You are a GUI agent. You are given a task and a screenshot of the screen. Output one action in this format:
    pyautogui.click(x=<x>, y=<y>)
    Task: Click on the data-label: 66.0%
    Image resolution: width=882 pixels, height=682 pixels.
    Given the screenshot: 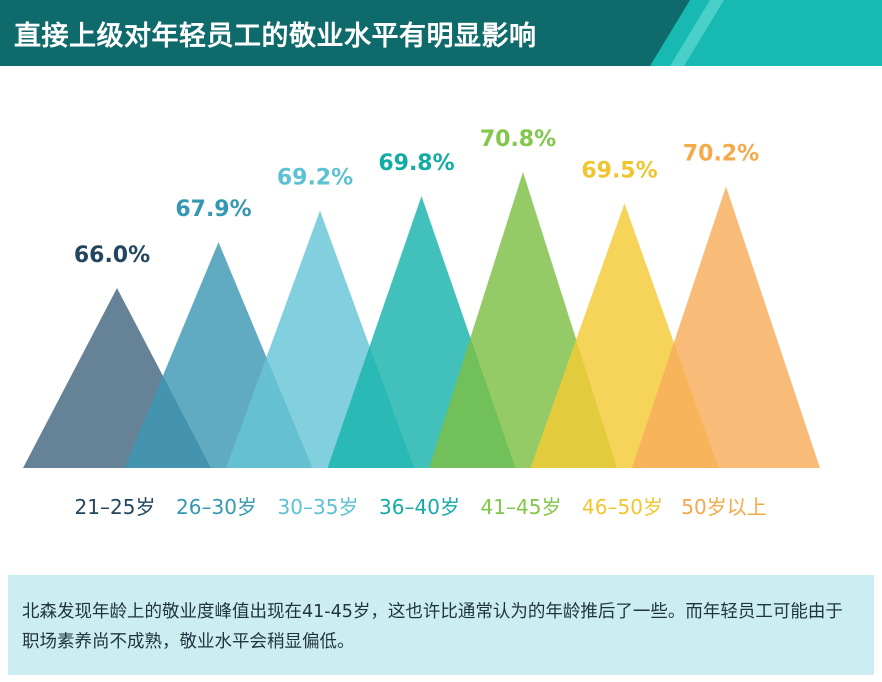 What is the action you would take?
    pyautogui.click(x=112, y=255)
    